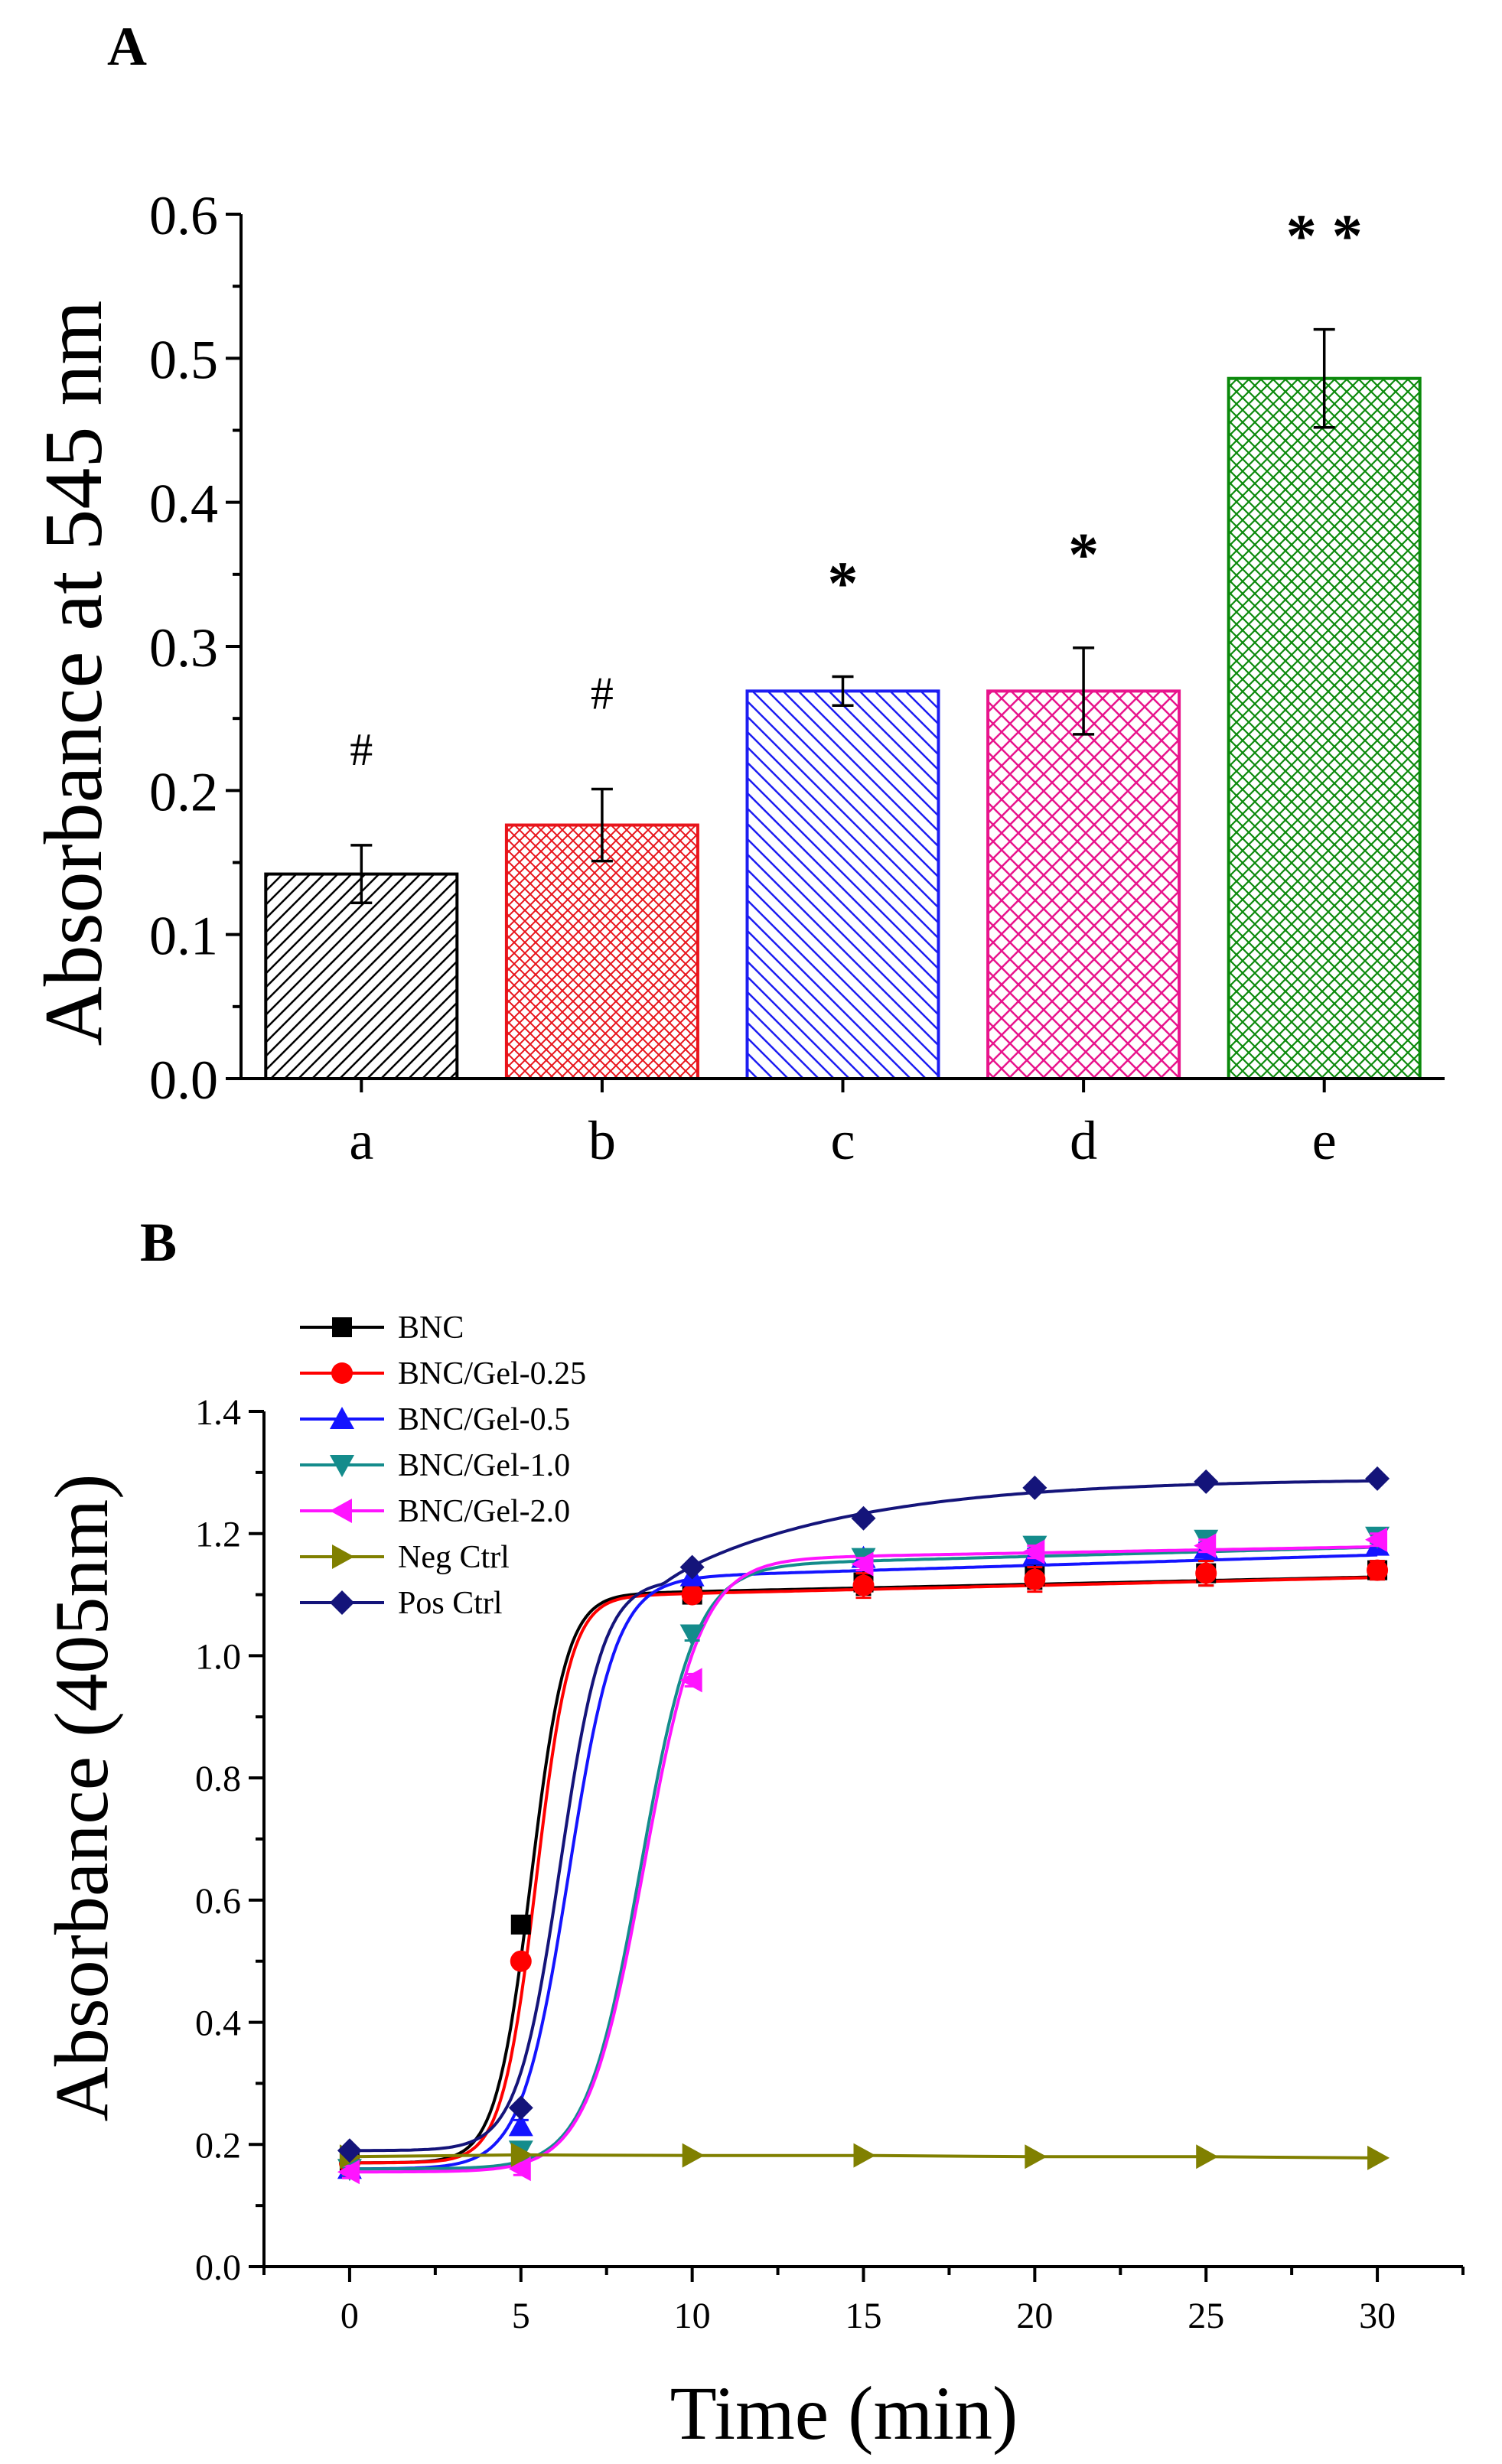  Describe the element at coordinates (843, 584) in the screenshot. I see `significance-label-c: *` at that location.